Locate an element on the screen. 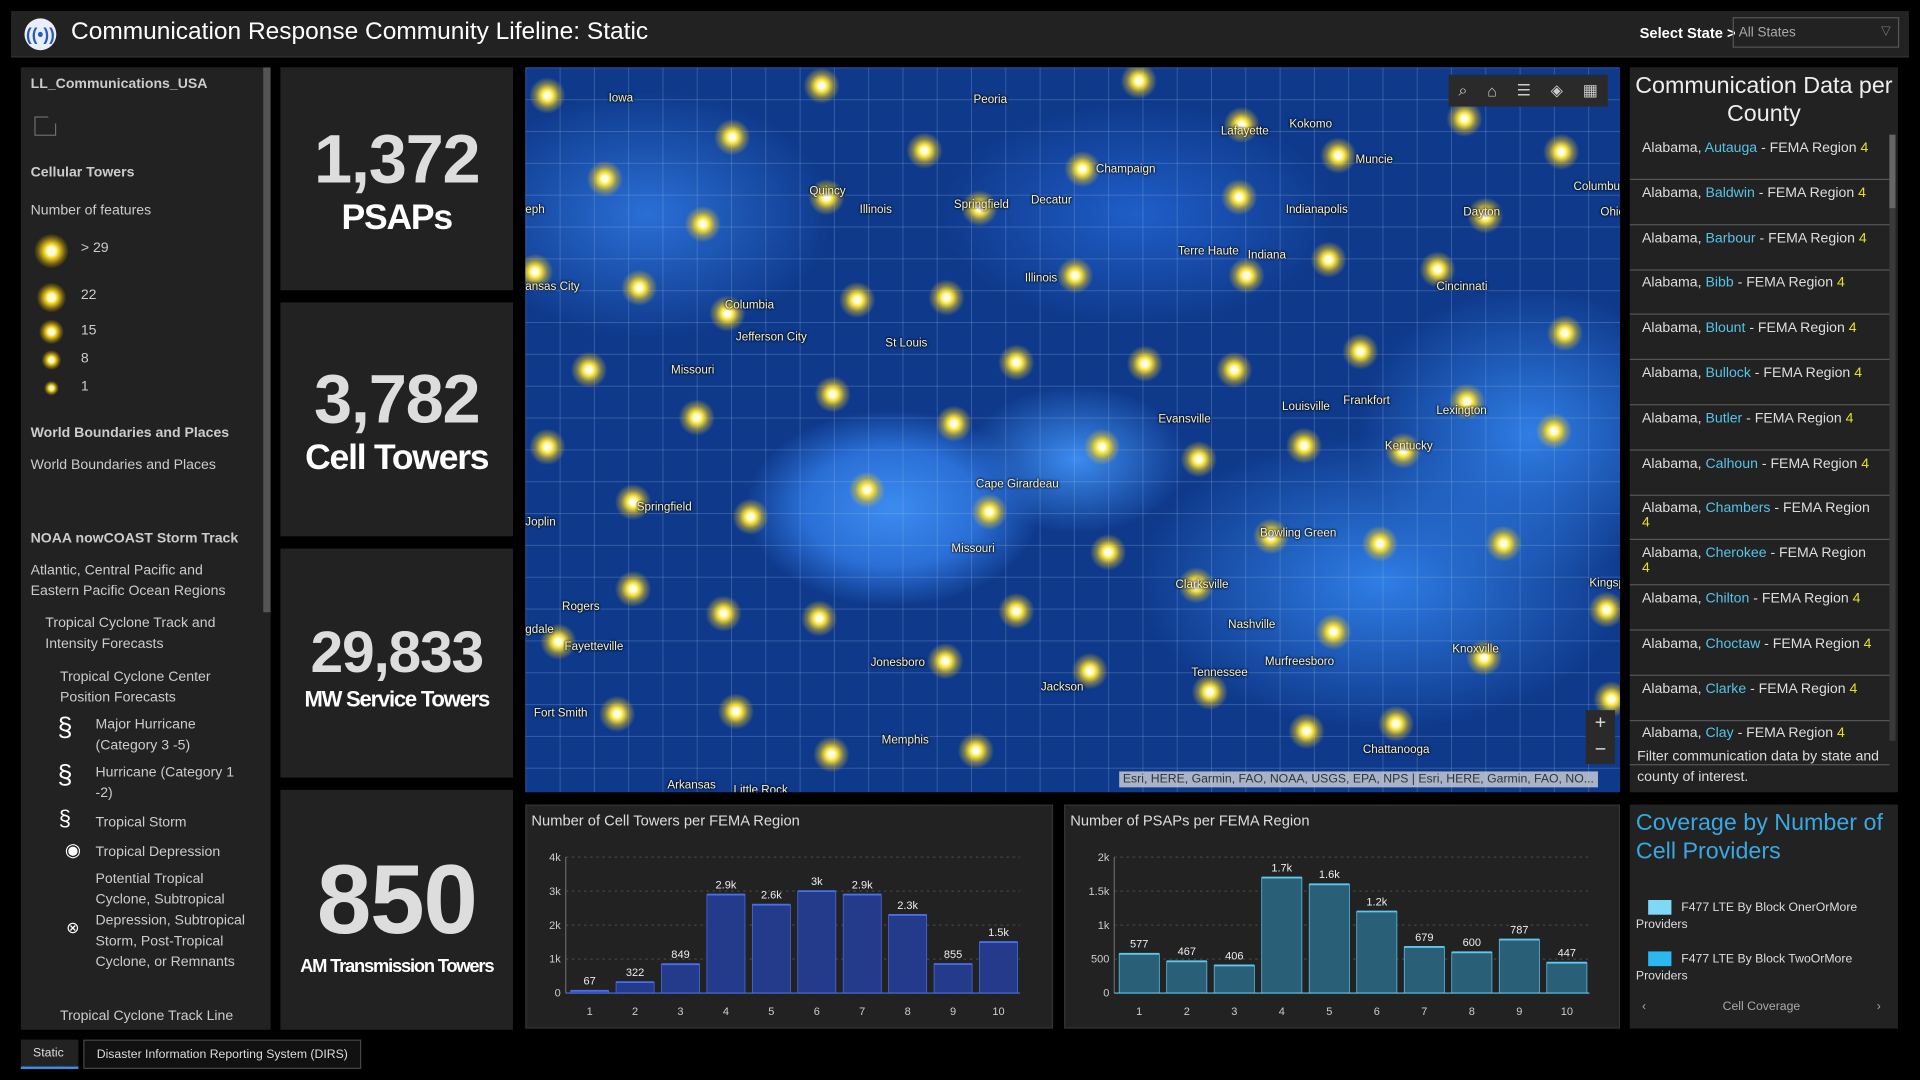  chevron-left-icon: ‹ is located at coordinates (1644, 1007).